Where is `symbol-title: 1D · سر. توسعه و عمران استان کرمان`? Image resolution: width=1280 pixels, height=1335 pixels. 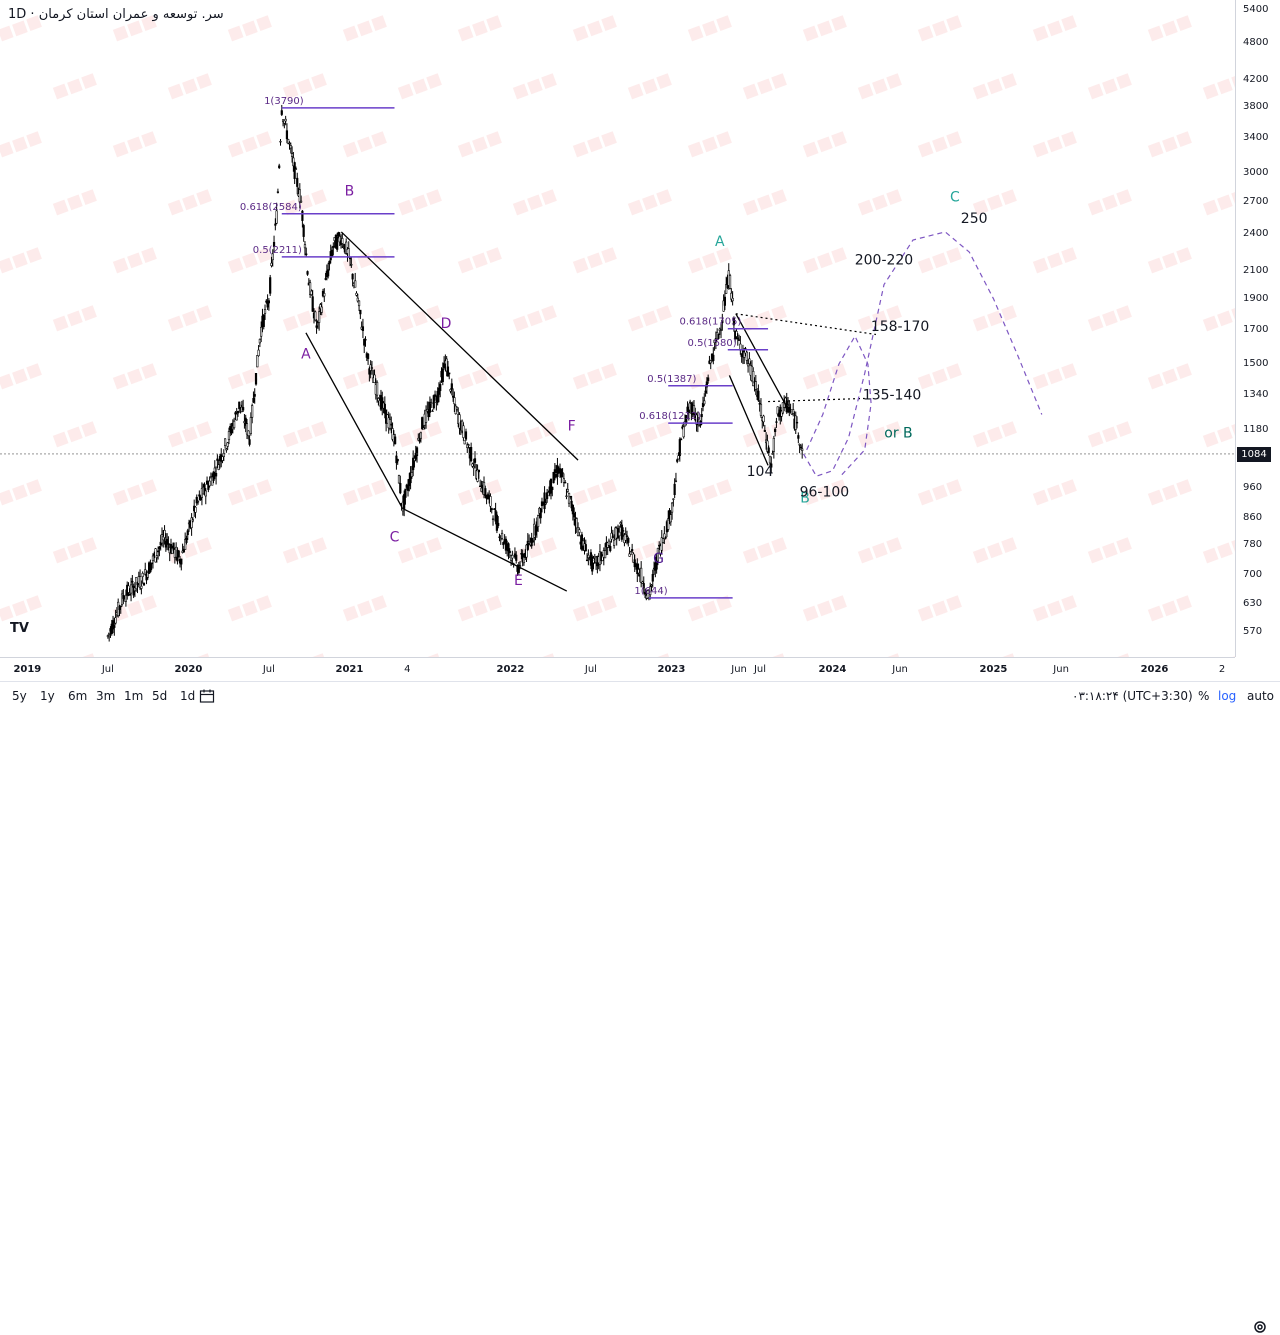
symbol-title: 1D · سر. توسعه و عمران استان کرمان is located at coordinates (116, 14).